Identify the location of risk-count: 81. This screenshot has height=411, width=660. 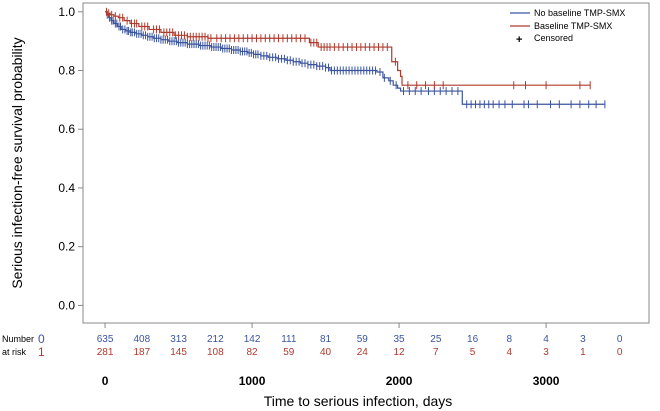
(326, 339).